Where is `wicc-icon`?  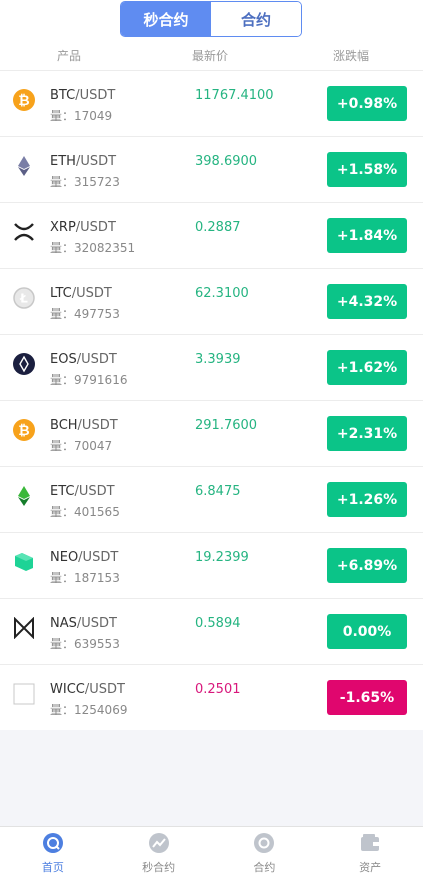 wicc-icon is located at coordinates (24, 694).